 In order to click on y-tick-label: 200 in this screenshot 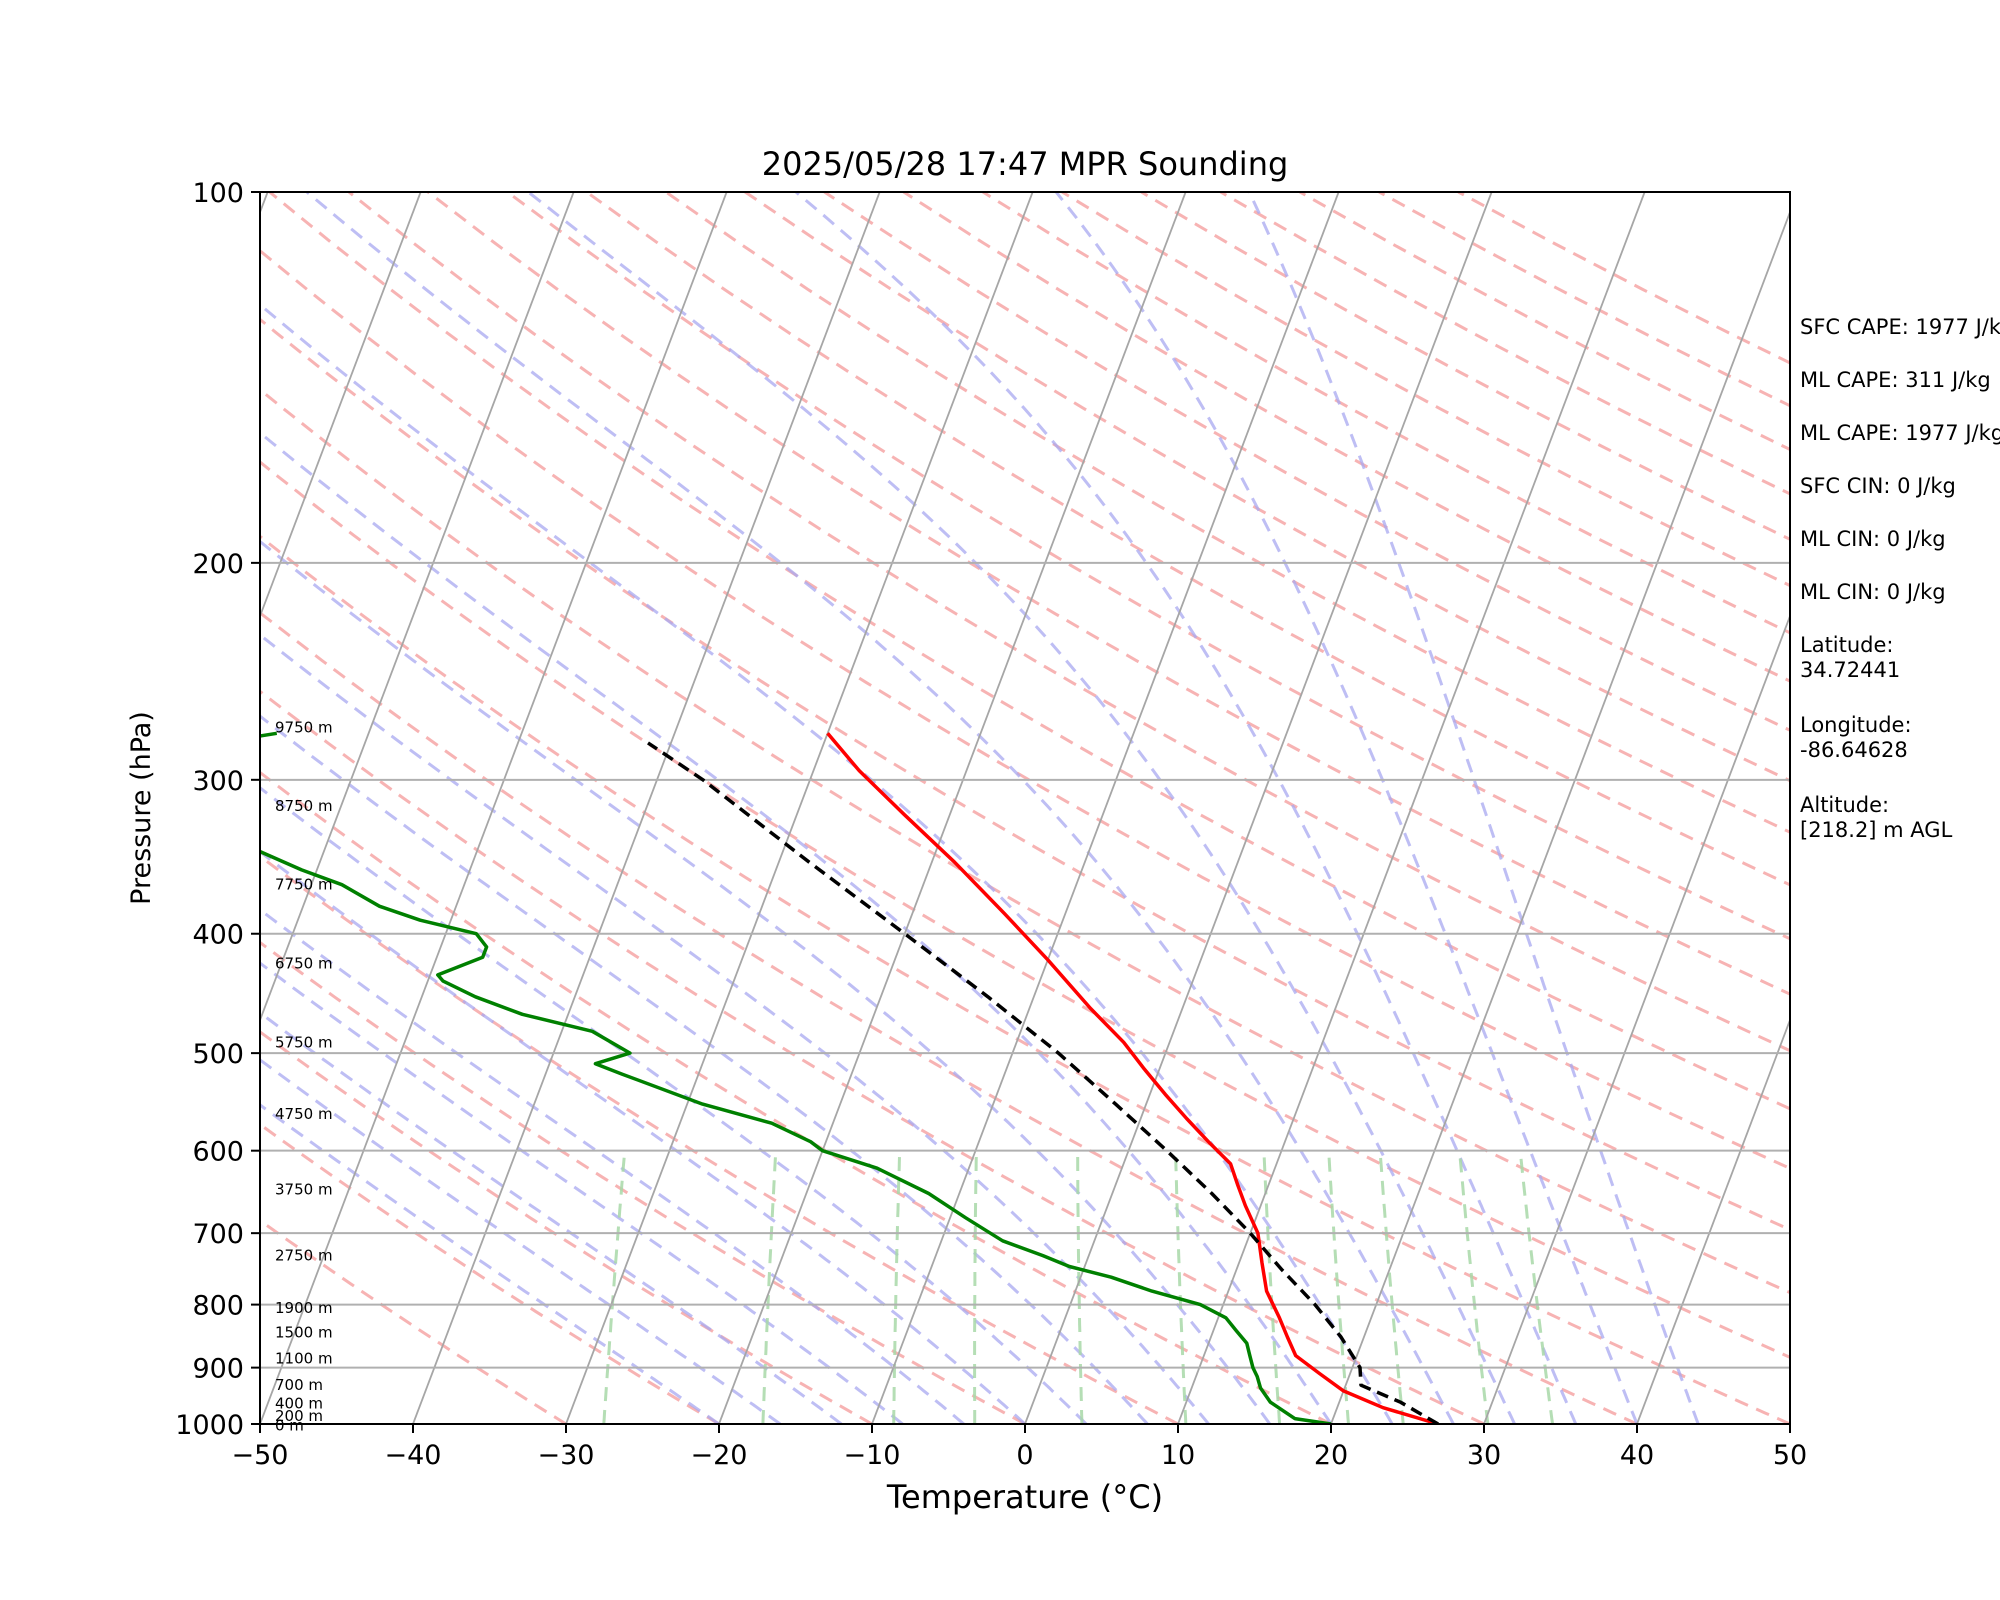, I will do `click(218, 564)`.